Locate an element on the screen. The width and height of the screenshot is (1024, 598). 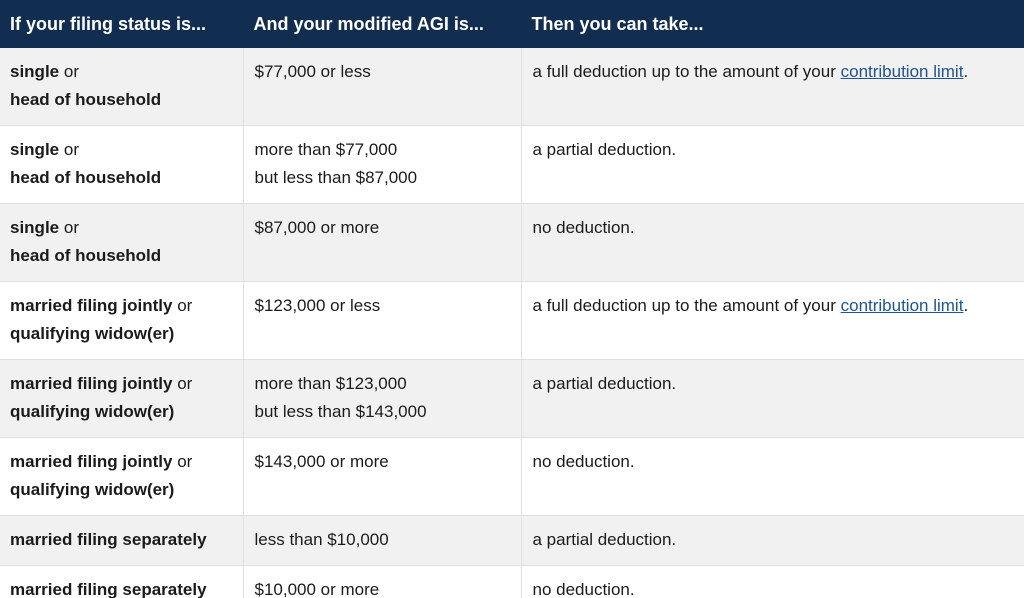
agi-line-1: $10,000 or more is located at coordinates (317, 589).